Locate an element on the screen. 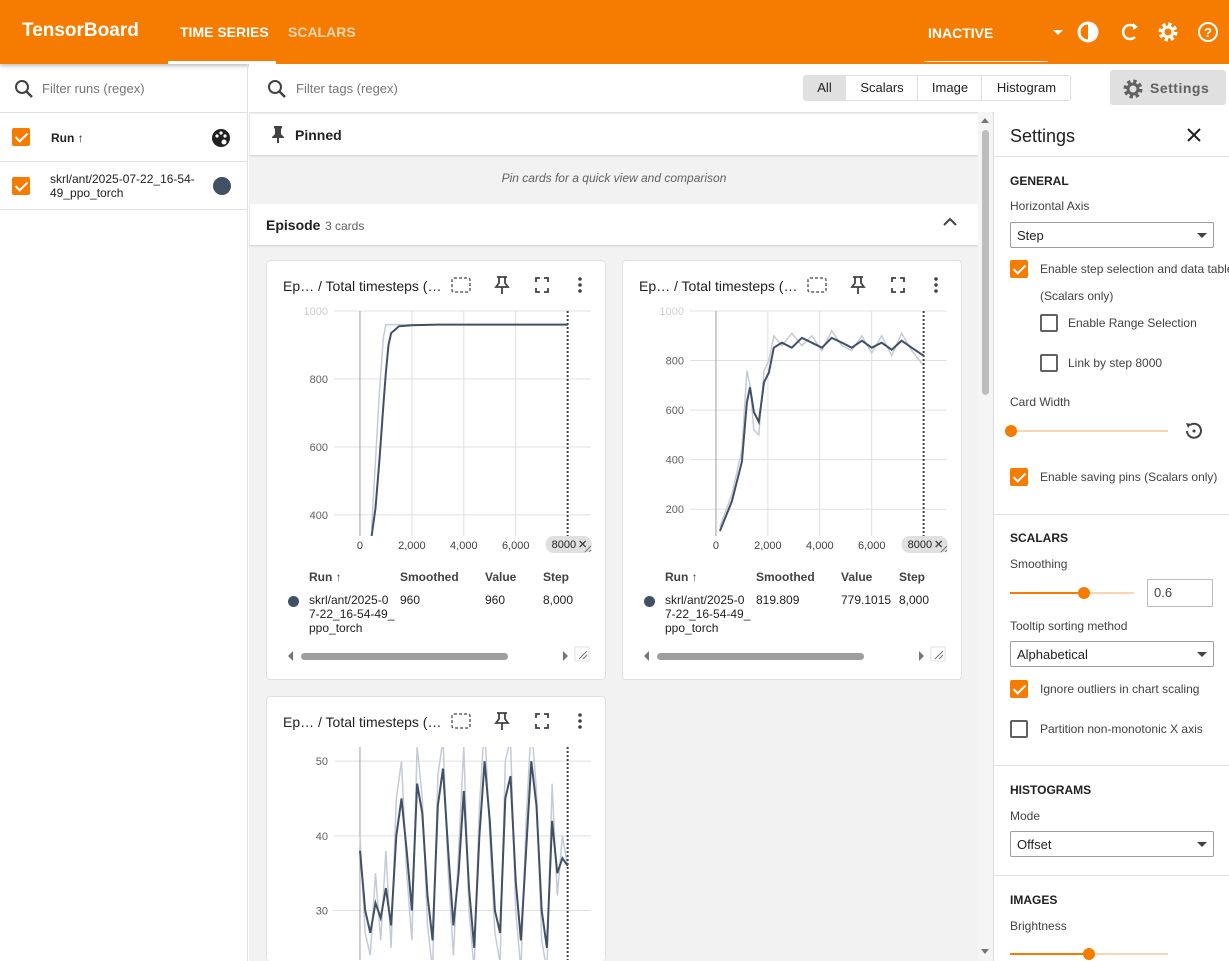  collapse-icon is located at coordinates (950, 222).